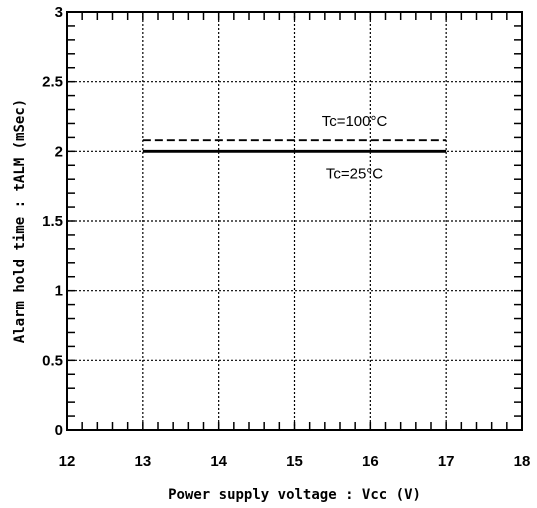 The height and width of the screenshot is (508, 537). I want to click on x-tick-label-3: 15, so click(294, 461).